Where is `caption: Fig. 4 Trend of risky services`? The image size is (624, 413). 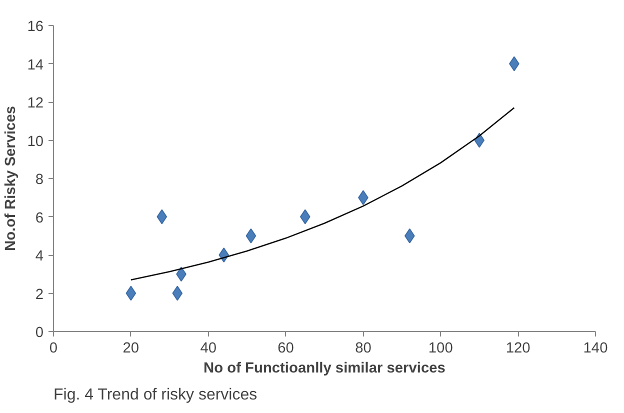
caption: Fig. 4 Trend of risky services is located at coordinates (156, 395).